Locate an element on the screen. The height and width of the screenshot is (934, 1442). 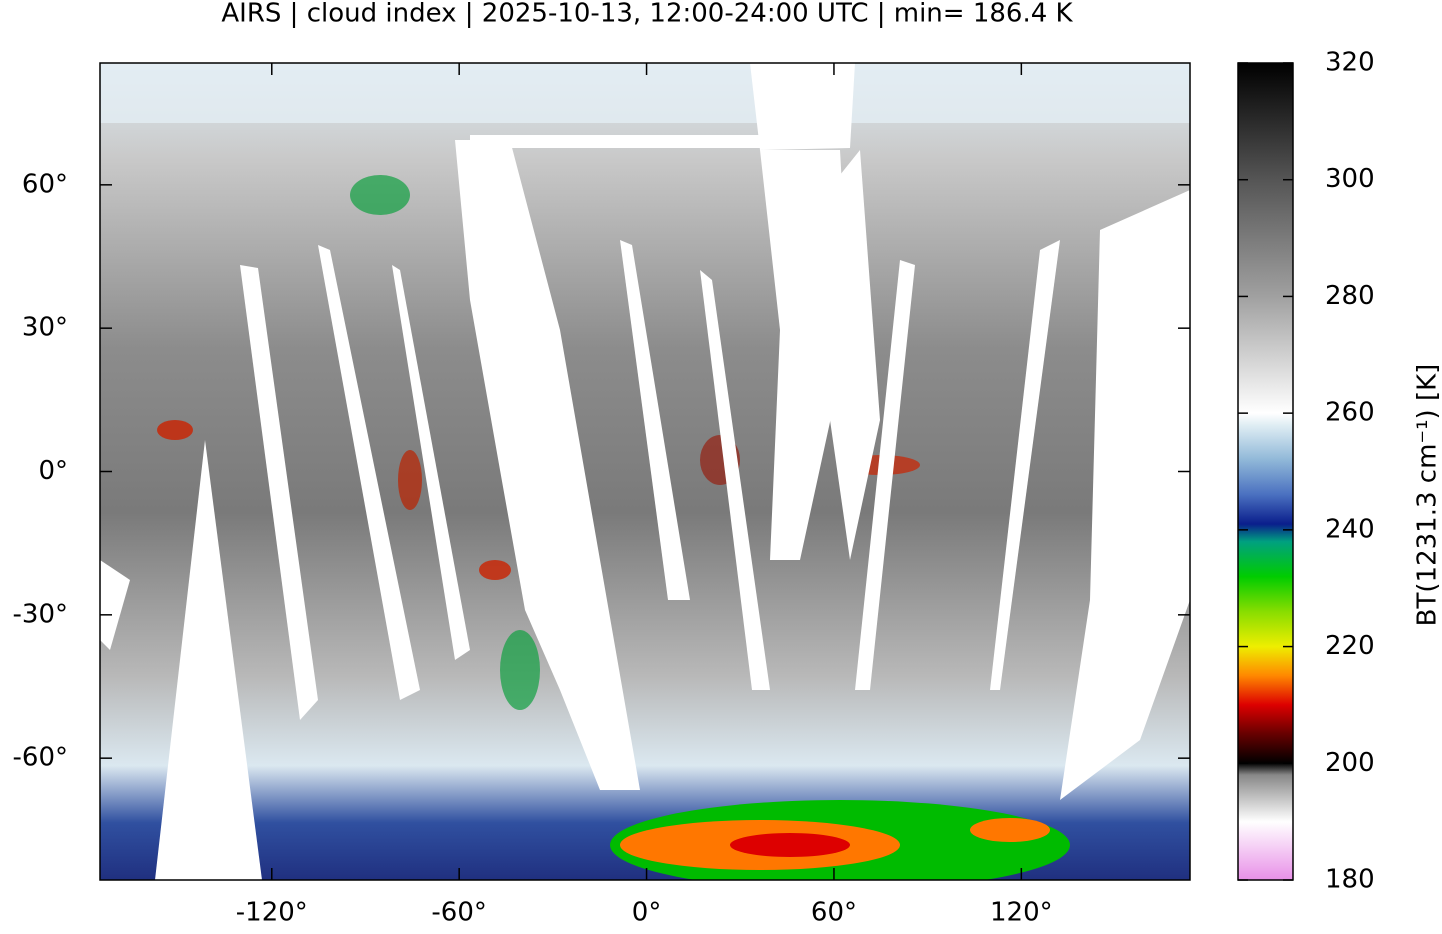
y-tick-label: -30° is located at coordinates (40, 614).